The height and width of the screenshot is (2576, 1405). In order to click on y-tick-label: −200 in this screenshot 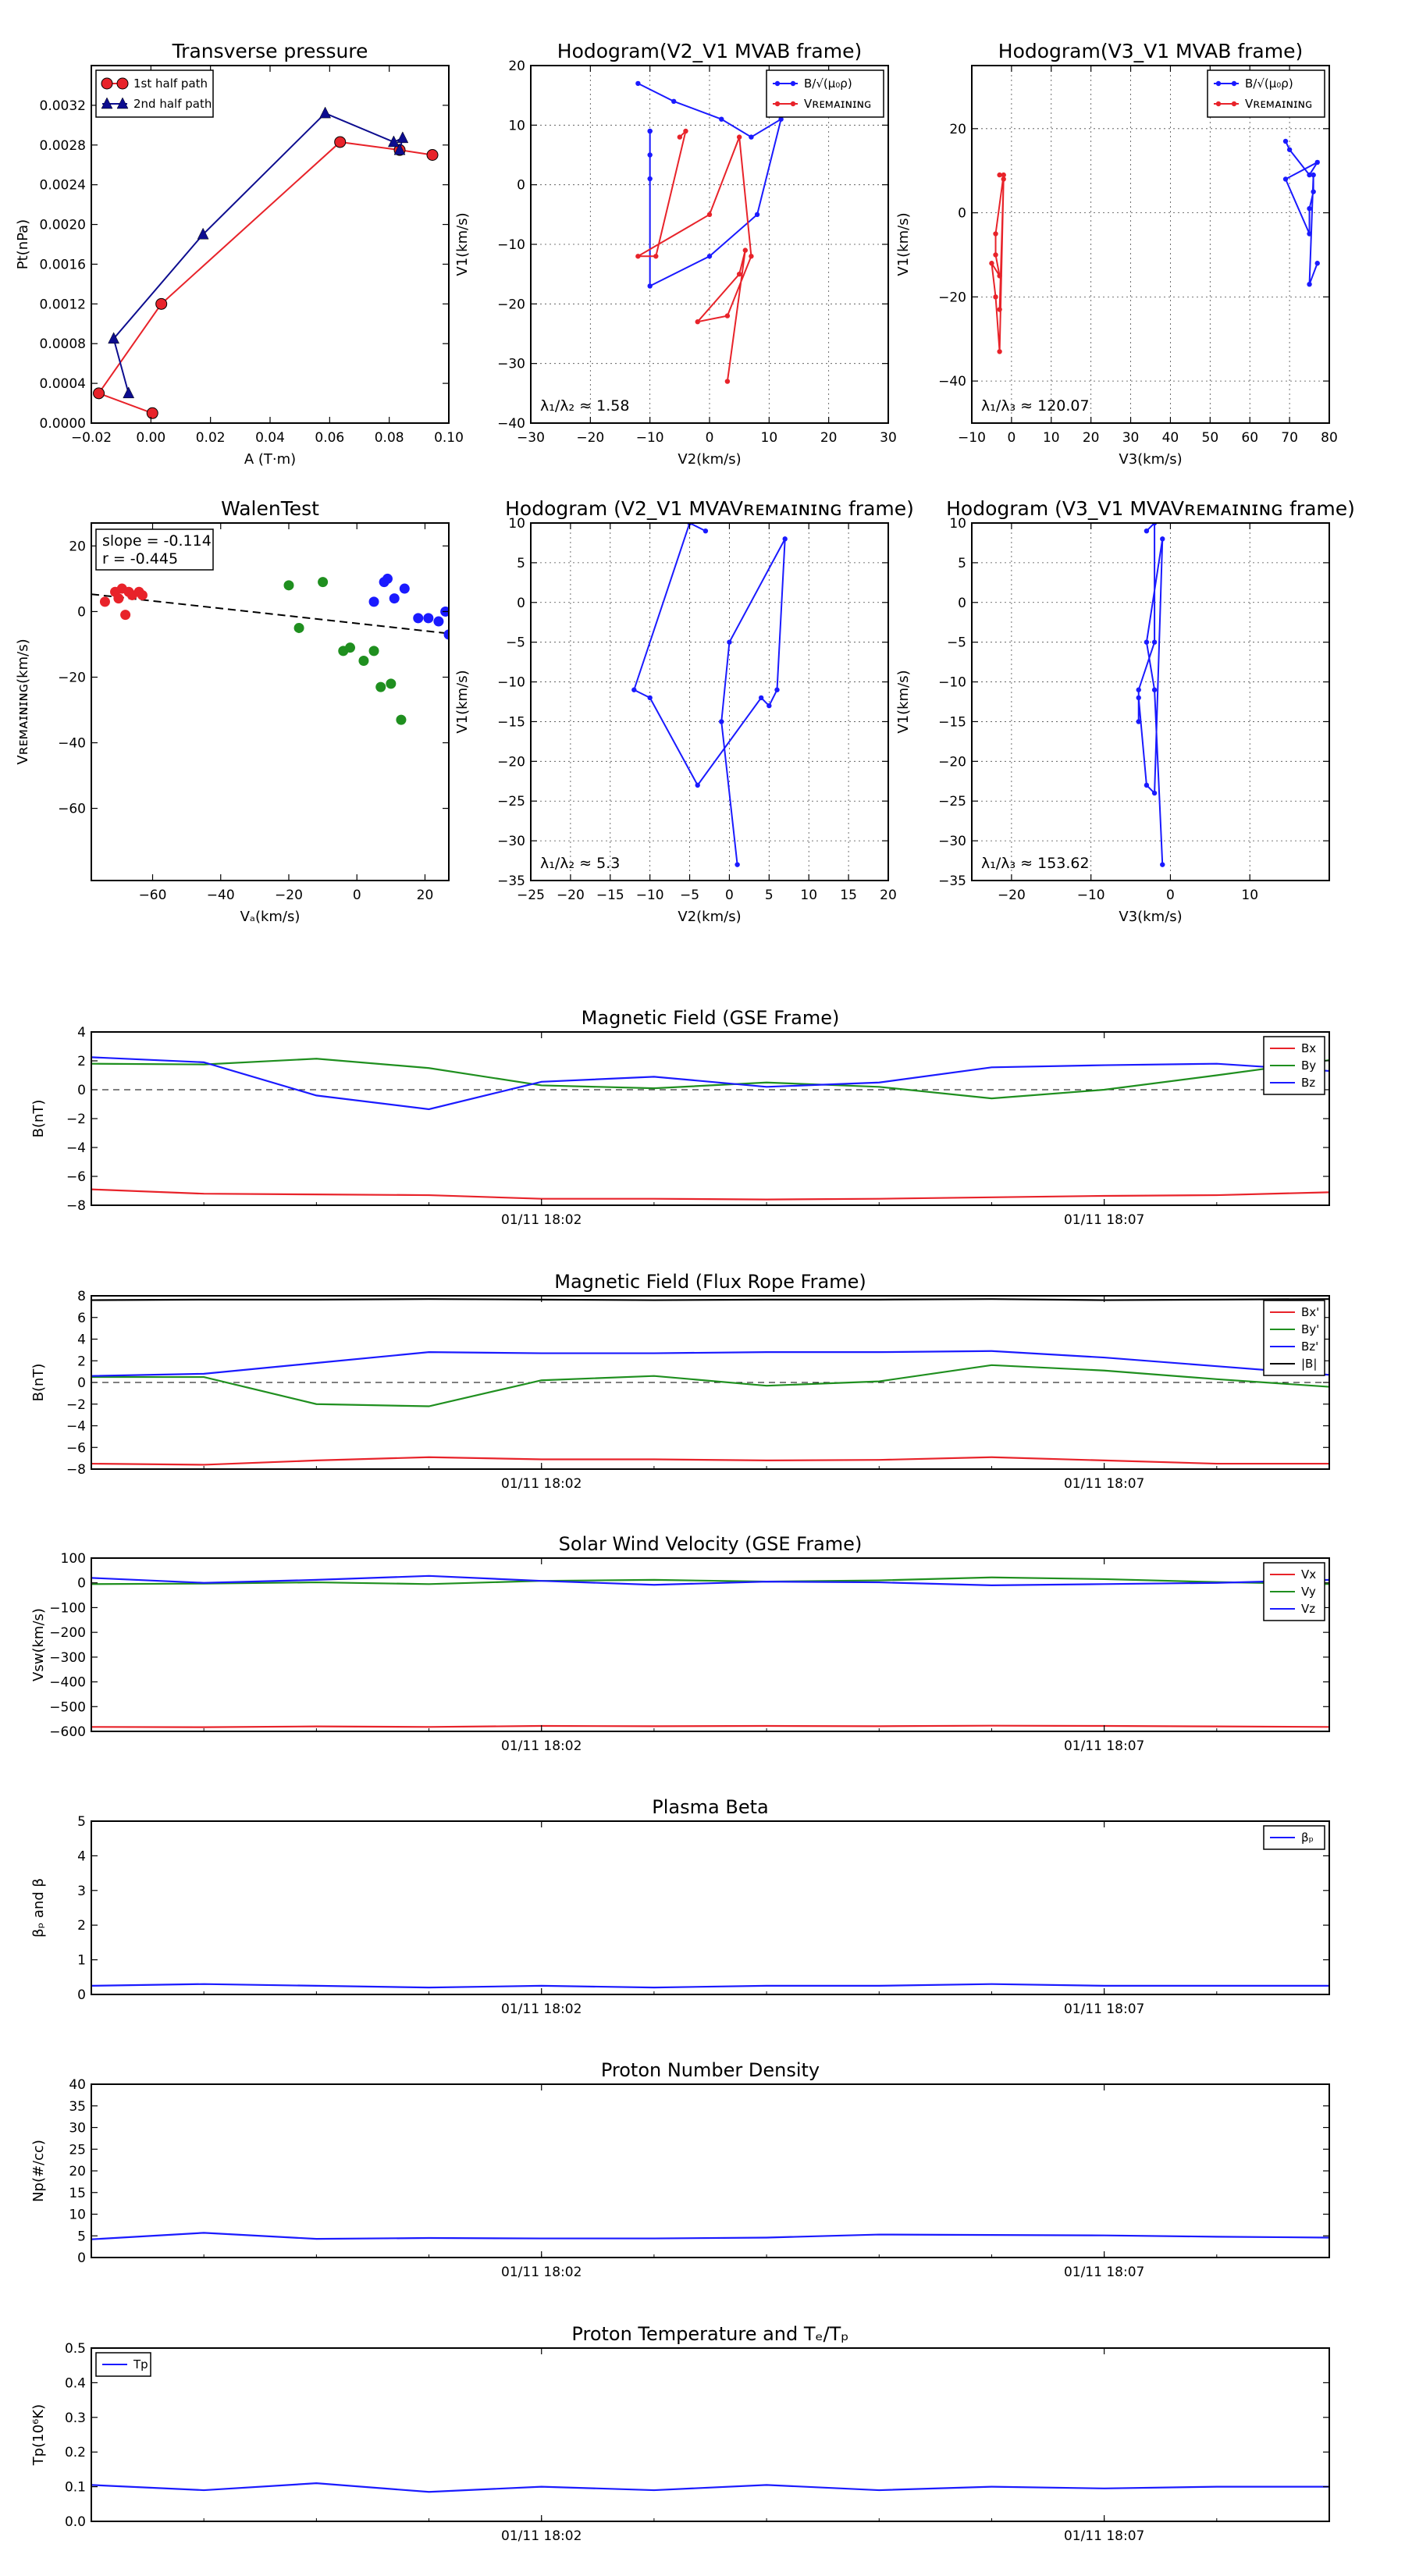, I will do `click(68, 1633)`.